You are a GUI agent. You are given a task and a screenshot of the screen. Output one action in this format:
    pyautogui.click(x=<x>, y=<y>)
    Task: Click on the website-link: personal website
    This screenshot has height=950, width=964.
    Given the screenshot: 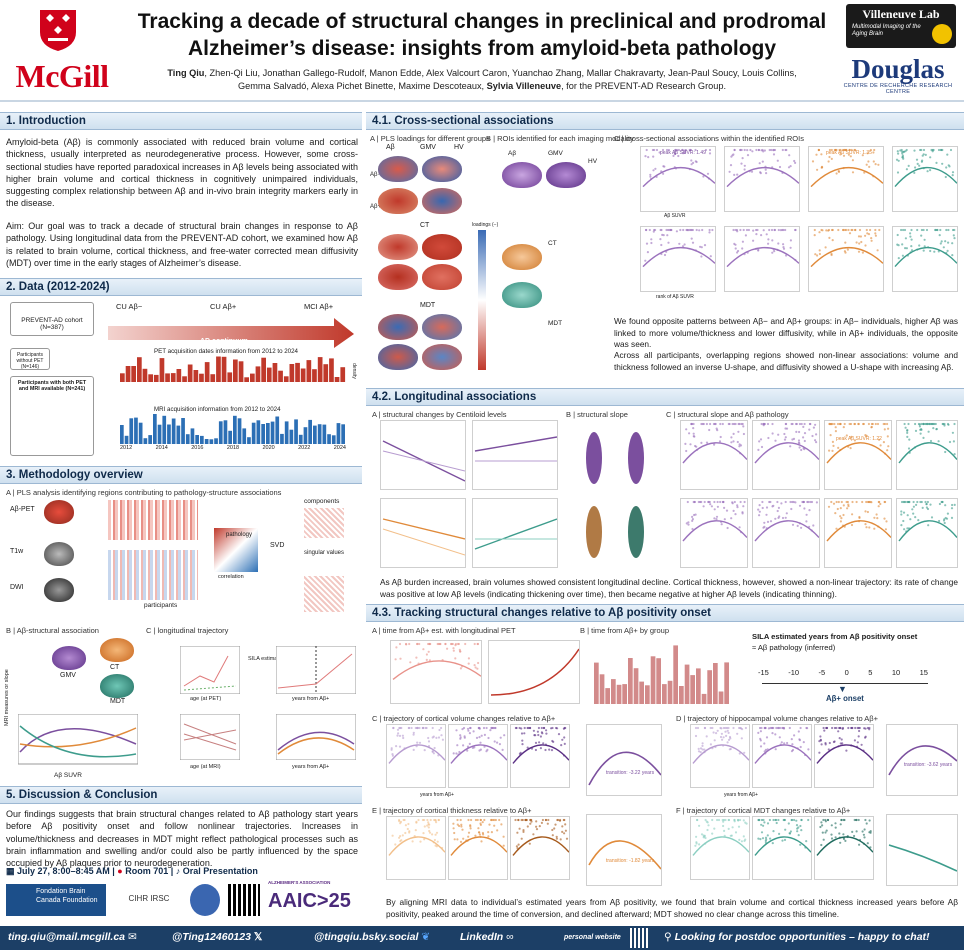 What is the action you would take?
    pyautogui.click(x=592, y=937)
    